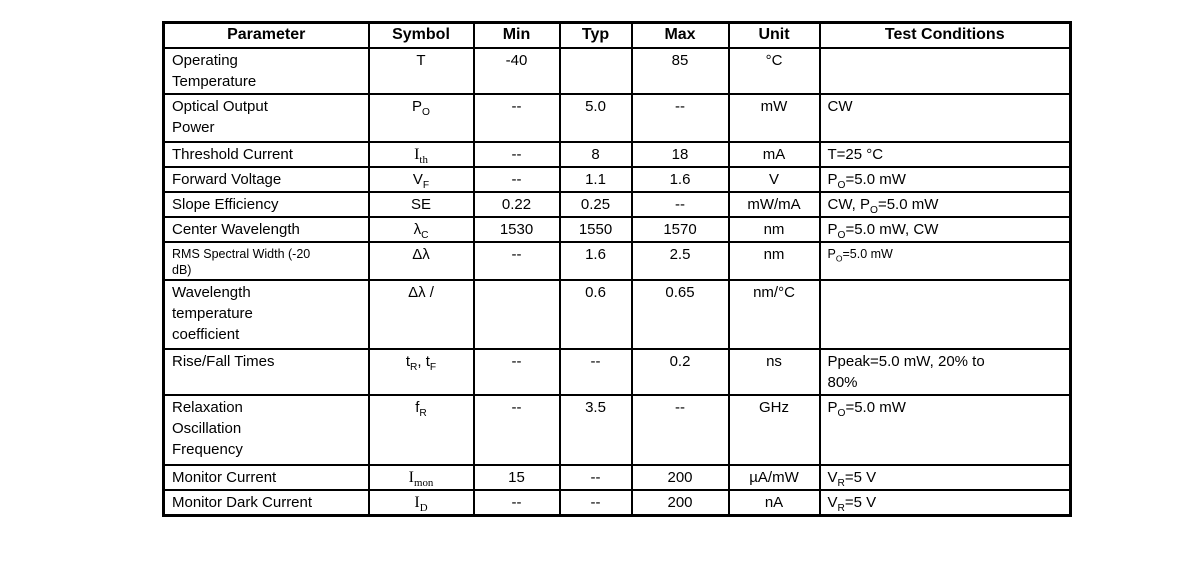  I want to click on cell-typ: 0.6, so click(595, 314).